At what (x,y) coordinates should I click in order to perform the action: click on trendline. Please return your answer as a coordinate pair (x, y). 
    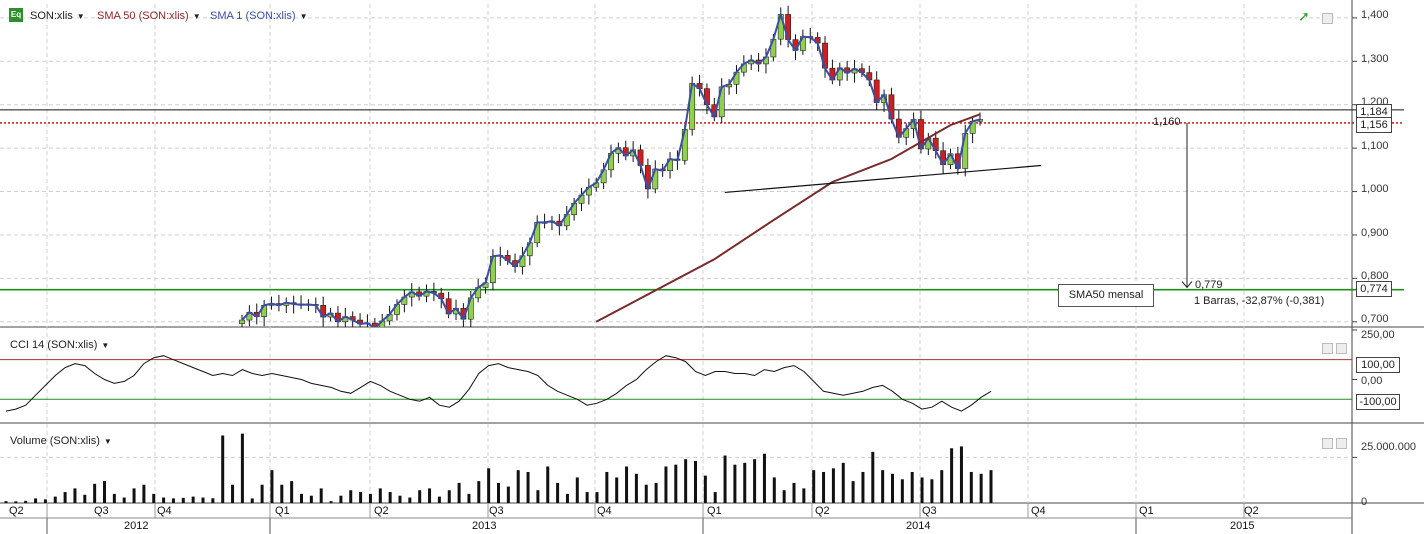
    Looking at the image, I should click on (883, 179).